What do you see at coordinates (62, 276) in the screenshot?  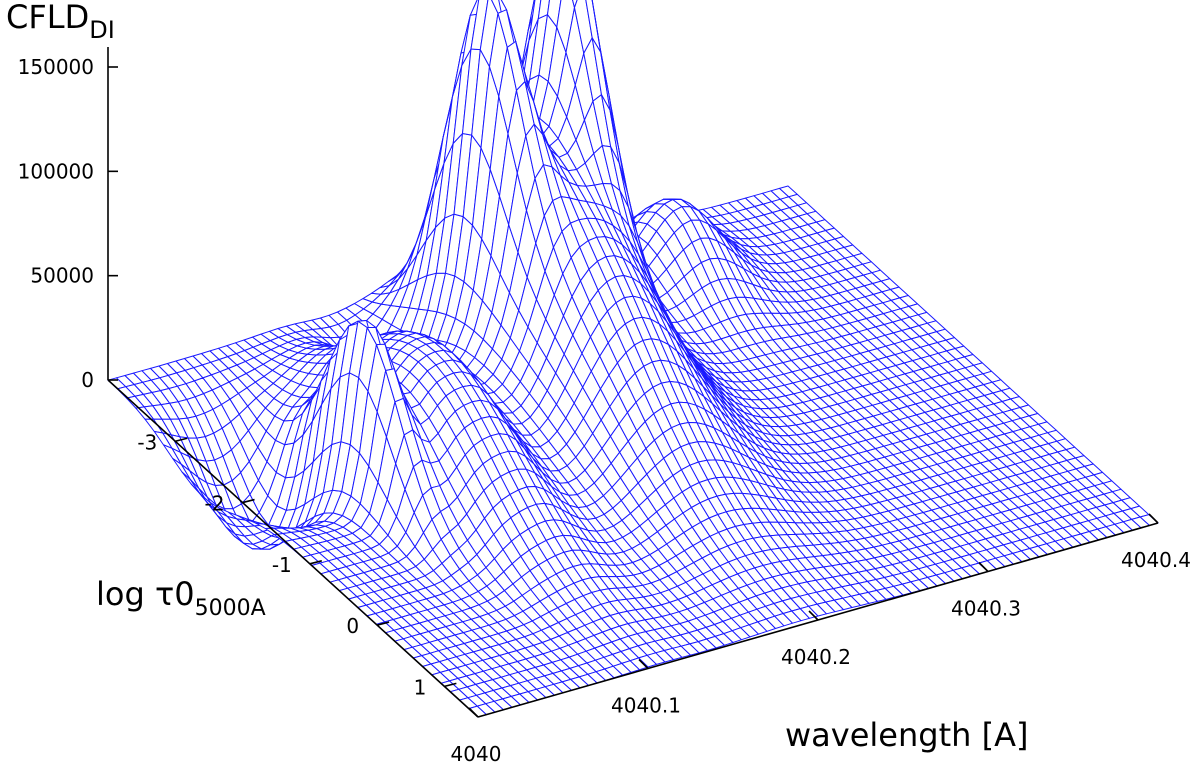 I see `z-tick-label: 50000` at bounding box center [62, 276].